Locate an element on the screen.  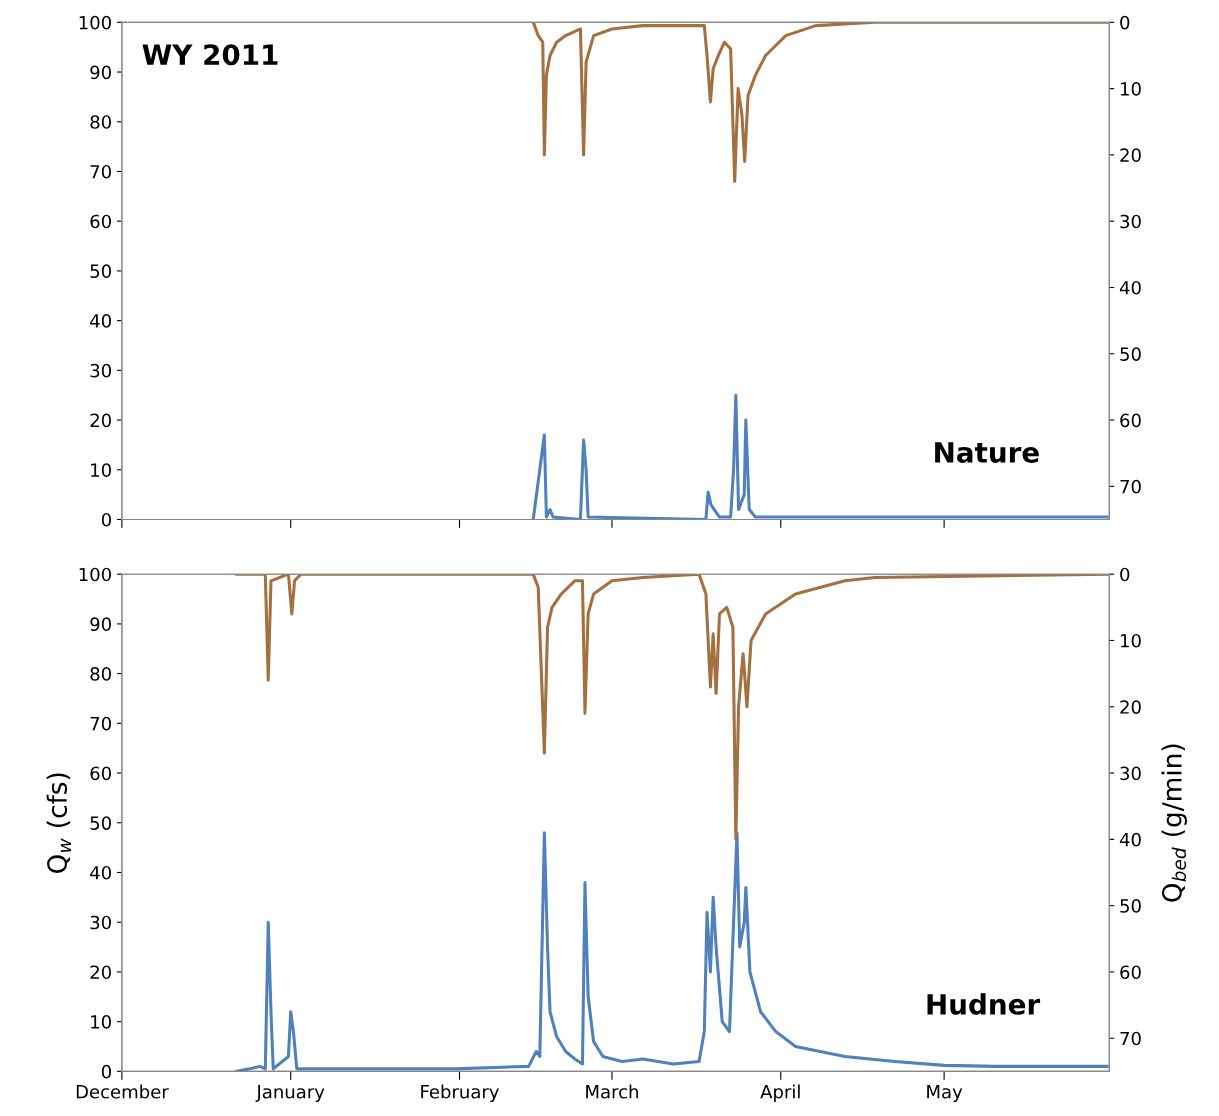
annotation: Nature is located at coordinates (987, 452).